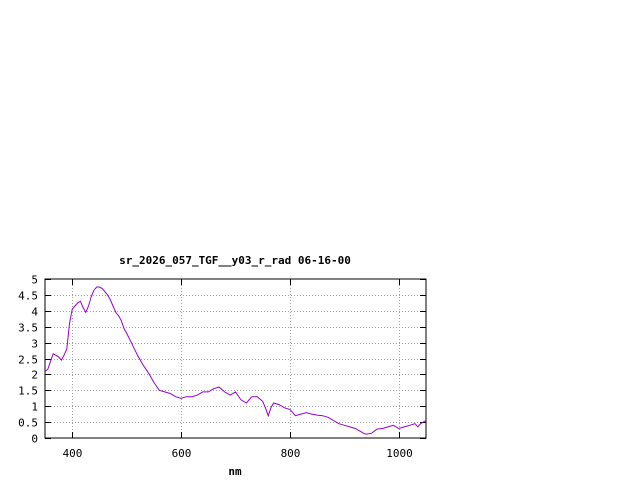 This screenshot has width=640, height=480. I want to click on y-tick-label: 4.5, so click(28, 296).